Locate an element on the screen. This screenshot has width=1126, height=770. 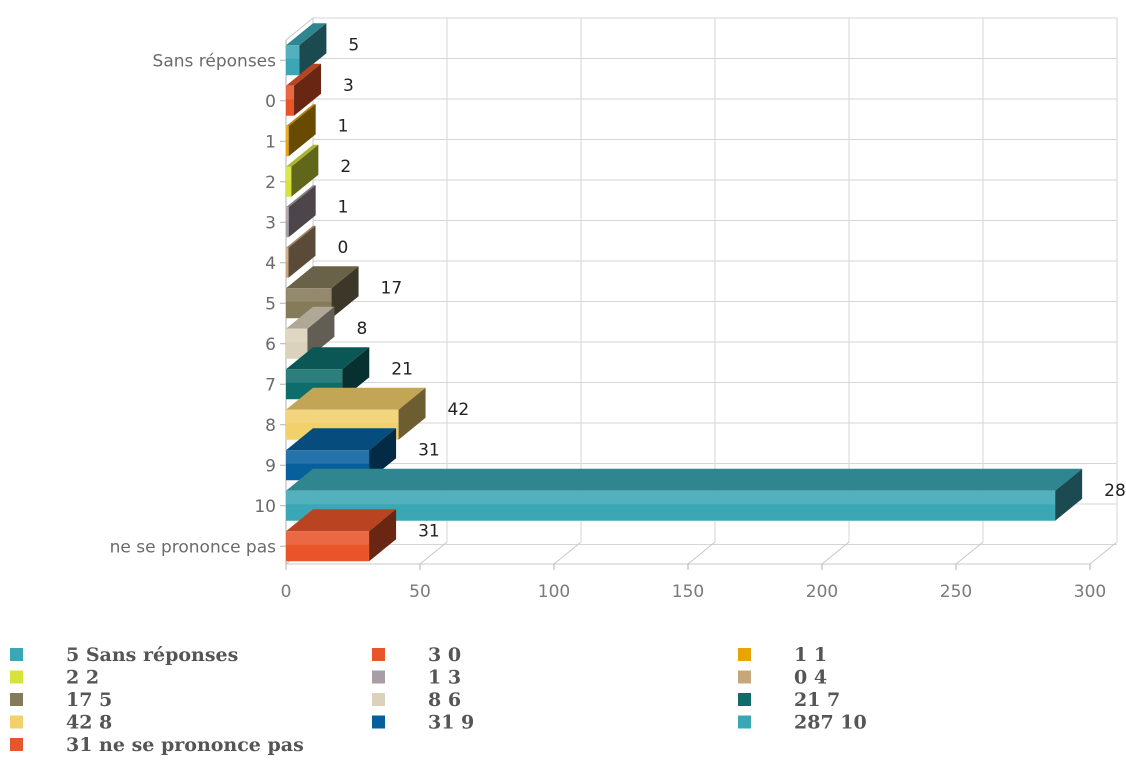
legend-item: 3 0 is located at coordinates (416, 655).